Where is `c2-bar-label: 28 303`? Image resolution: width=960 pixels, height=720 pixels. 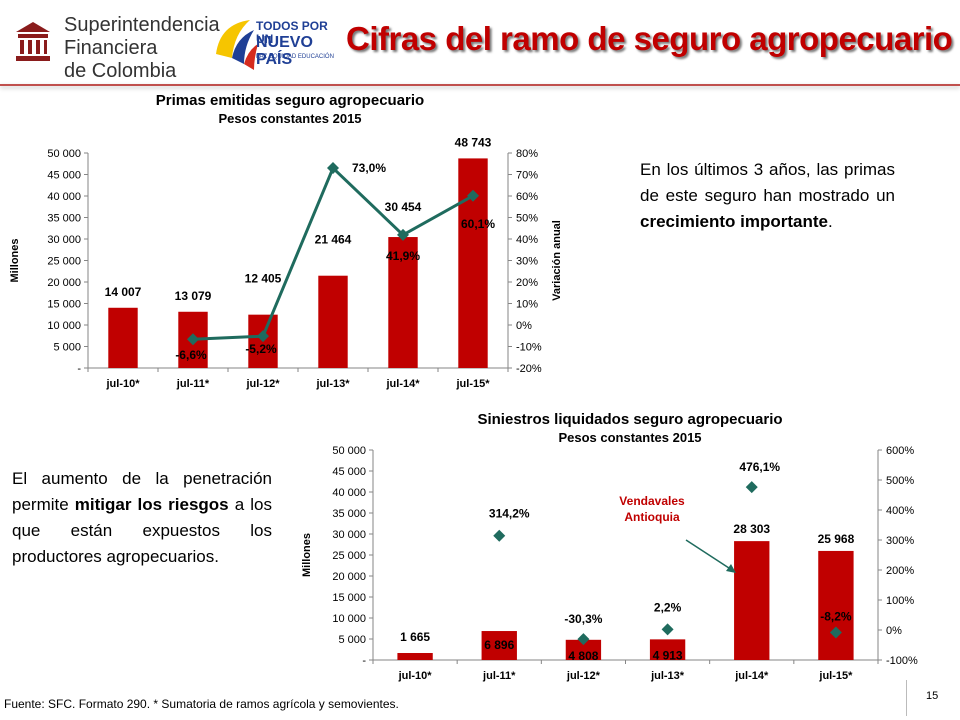 c2-bar-label: 28 303 is located at coordinates (751, 529).